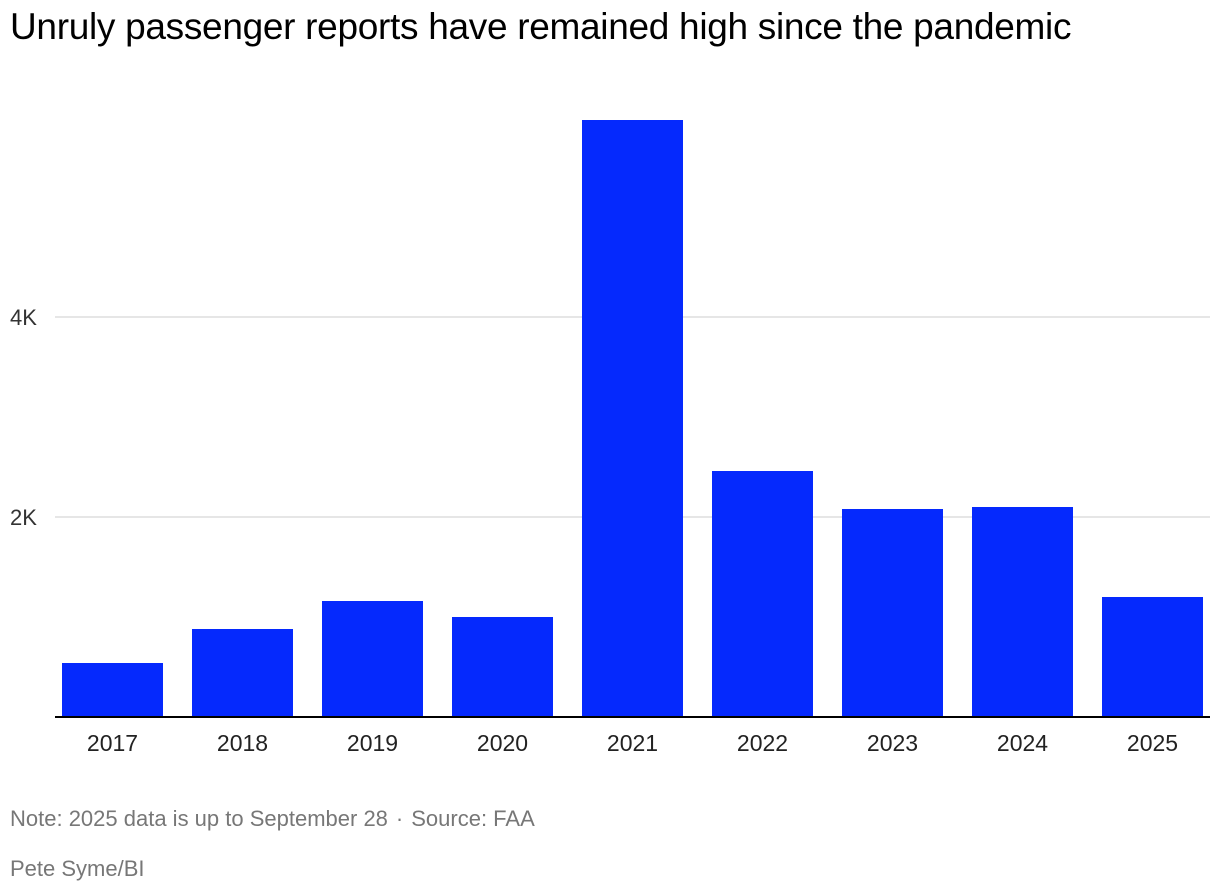 The height and width of the screenshot is (894, 1220). Describe the element at coordinates (77, 868) in the screenshot. I see `chart-credit: Pete Syme/BI` at that location.